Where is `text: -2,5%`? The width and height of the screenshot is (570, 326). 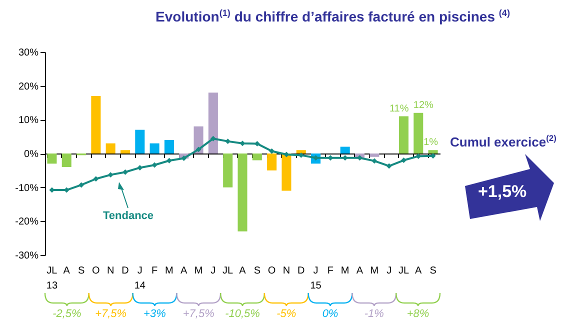 text: -2,5% is located at coordinates (67, 314).